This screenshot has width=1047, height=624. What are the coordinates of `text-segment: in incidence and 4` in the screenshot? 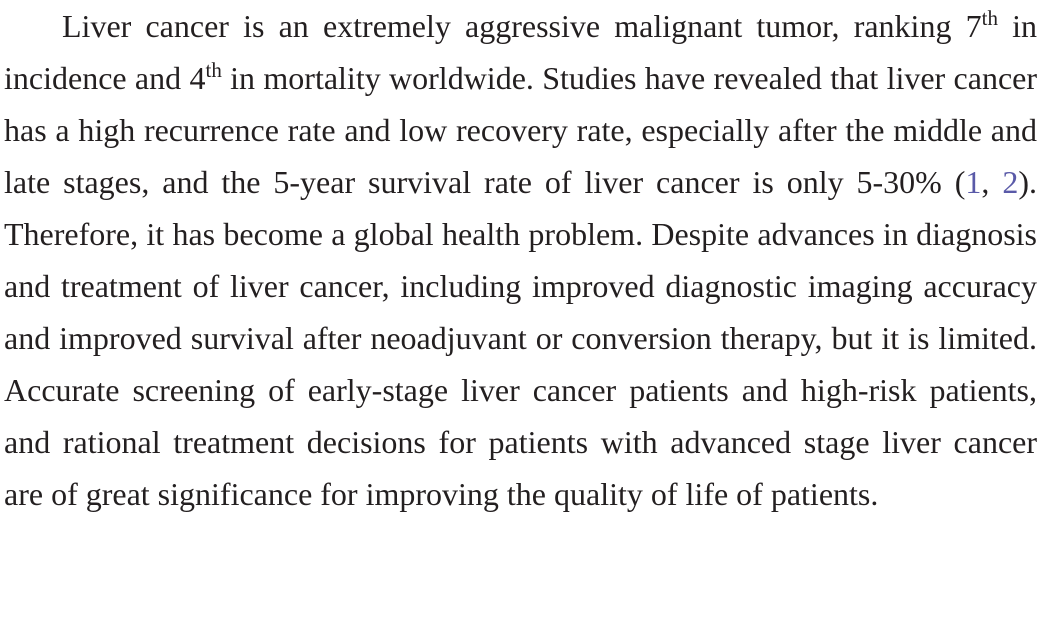 It's located at (521, 52).